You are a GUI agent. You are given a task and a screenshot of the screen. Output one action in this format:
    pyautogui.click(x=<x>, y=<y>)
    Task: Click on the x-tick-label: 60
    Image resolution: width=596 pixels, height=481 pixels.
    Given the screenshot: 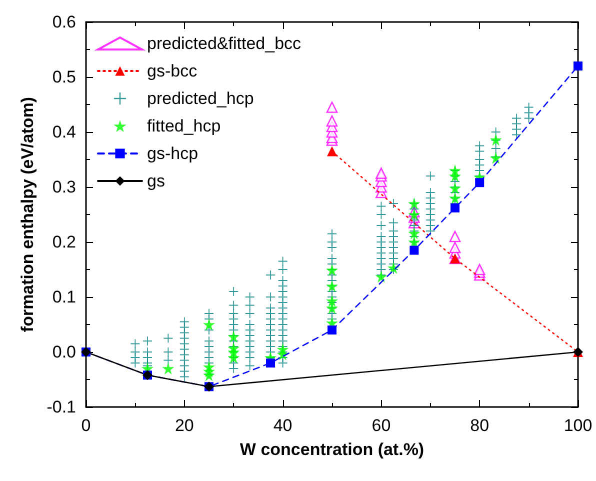 What is the action you would take?
    pyautogui.click(x=381, y=425)
    